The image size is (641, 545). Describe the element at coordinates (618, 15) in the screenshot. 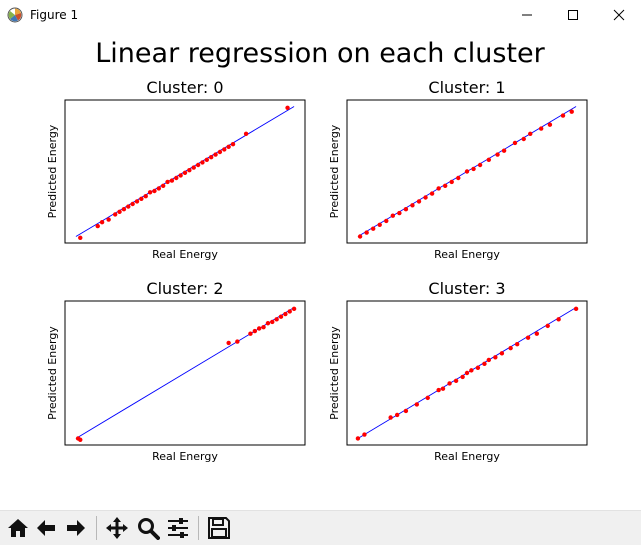

I see `close-button` at that location.